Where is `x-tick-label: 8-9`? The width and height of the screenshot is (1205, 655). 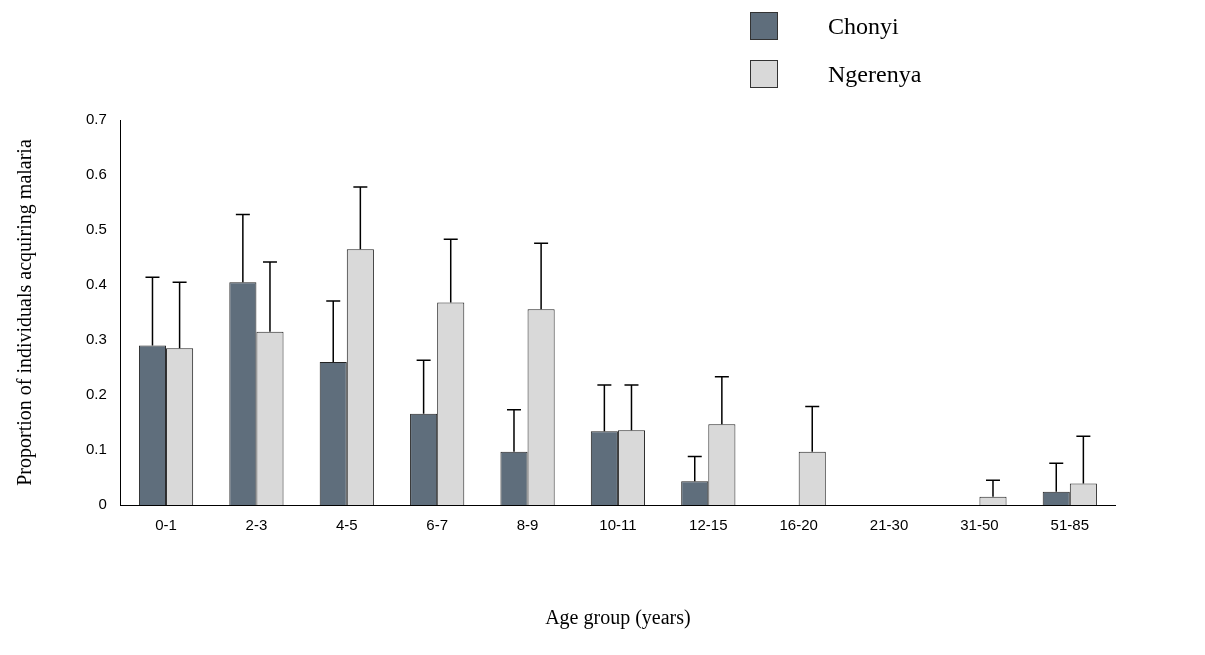
x-tick-label: 8-9 is located at coordinates (527, 525).